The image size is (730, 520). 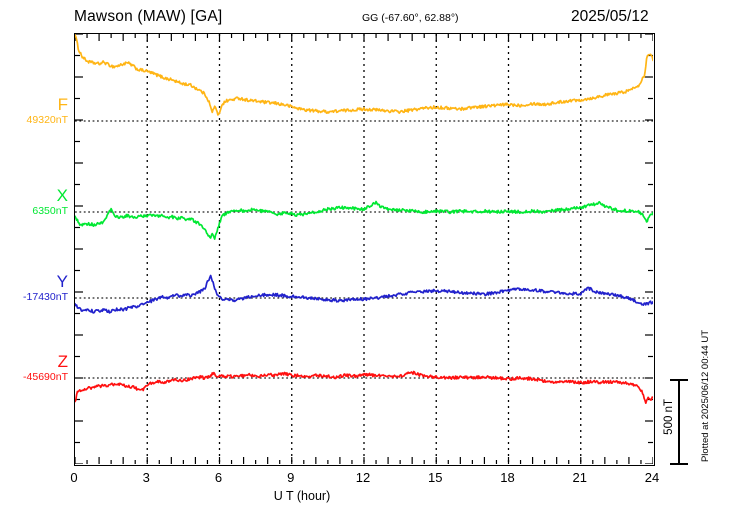 What do you see at coordinates (705, 396) in the screenshot?
I see `plotted-timestamp: Plotted at 2025/06/12 00:44 UT` at bounding box center [705, 396].